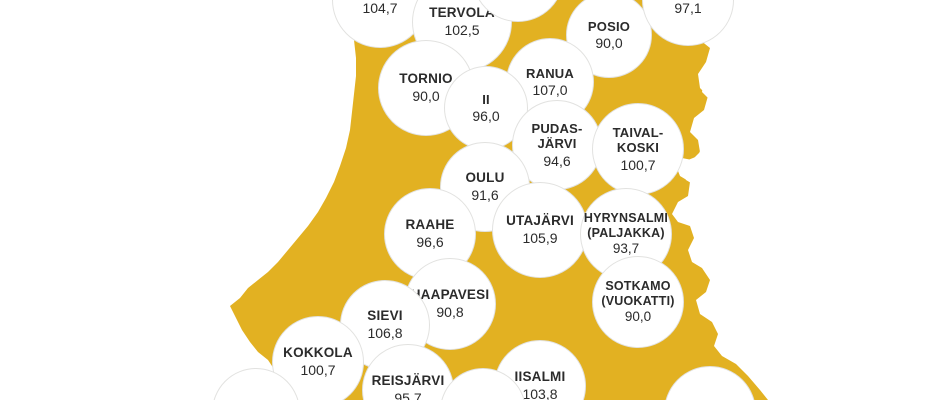 Image resolution: width=940 pixels, height=400 pixels. I want to click on station-value: 90,8, so click(450, 312).